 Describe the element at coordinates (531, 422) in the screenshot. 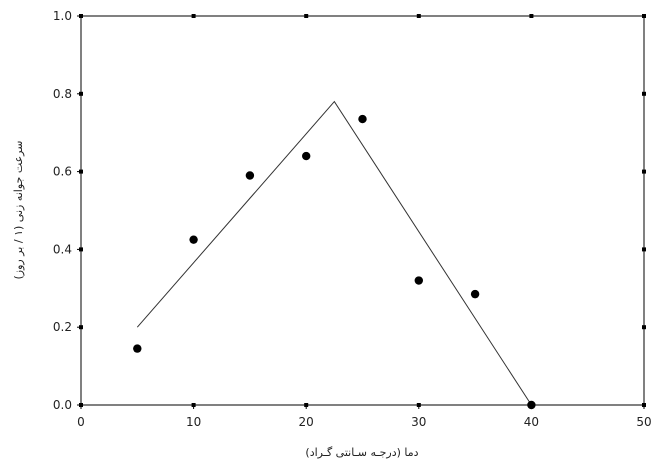

I see `x-tick-label: 40` at that location.